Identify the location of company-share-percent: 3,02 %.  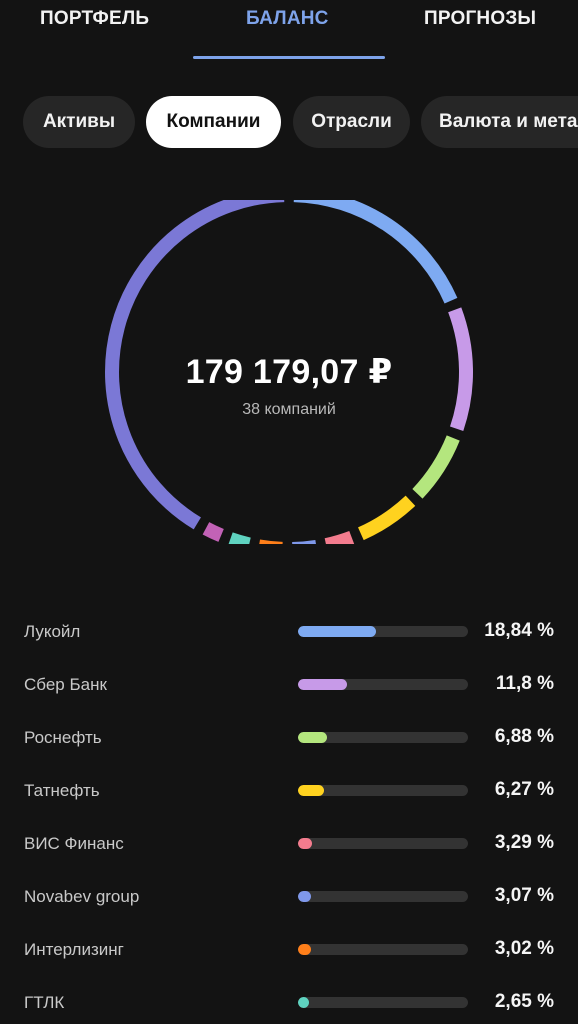
(524, 948).